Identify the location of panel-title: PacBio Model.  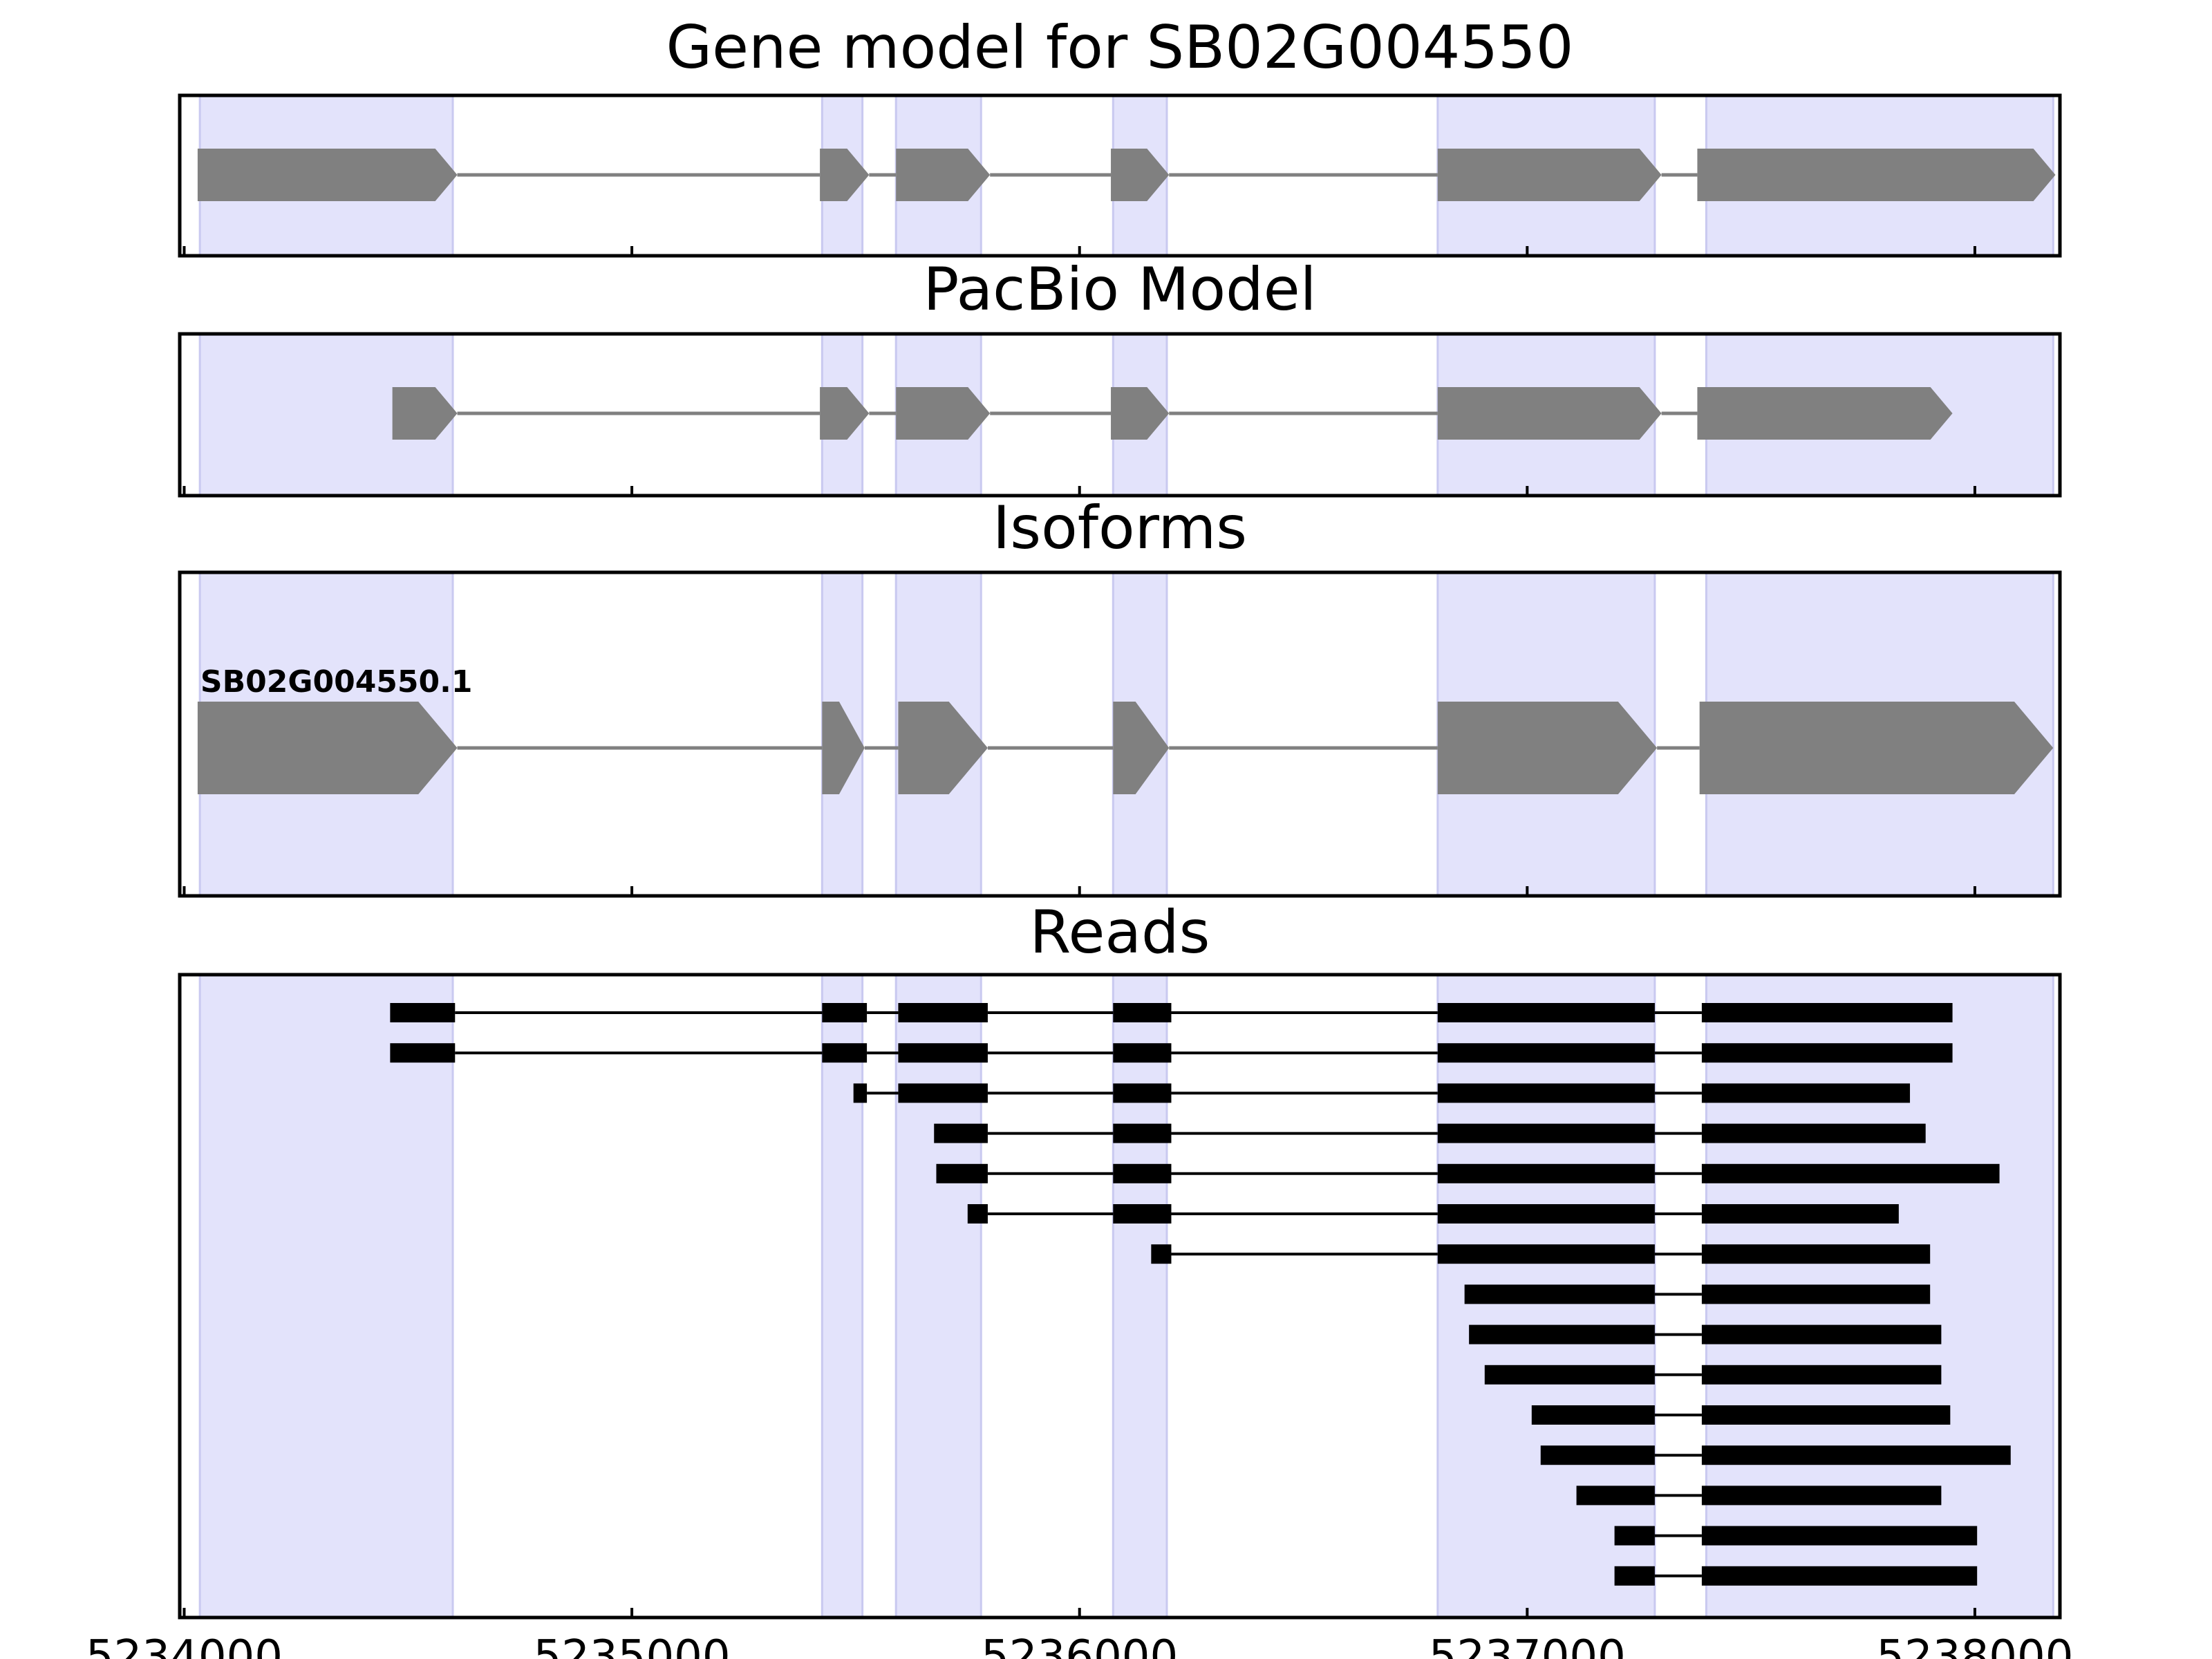
(1119, 289).